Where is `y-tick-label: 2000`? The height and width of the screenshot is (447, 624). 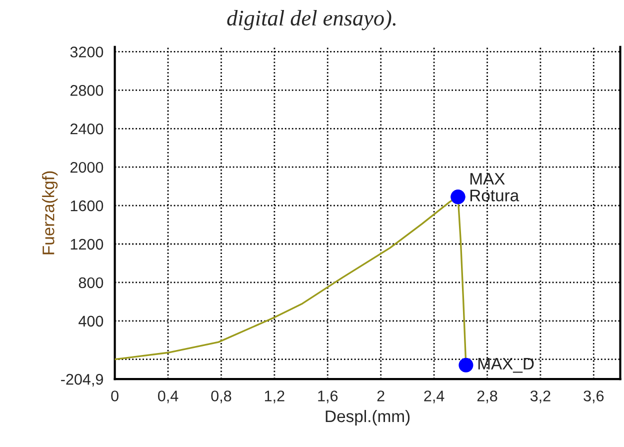 y-tick-label: 2000 is located at coordinates (87, 167).